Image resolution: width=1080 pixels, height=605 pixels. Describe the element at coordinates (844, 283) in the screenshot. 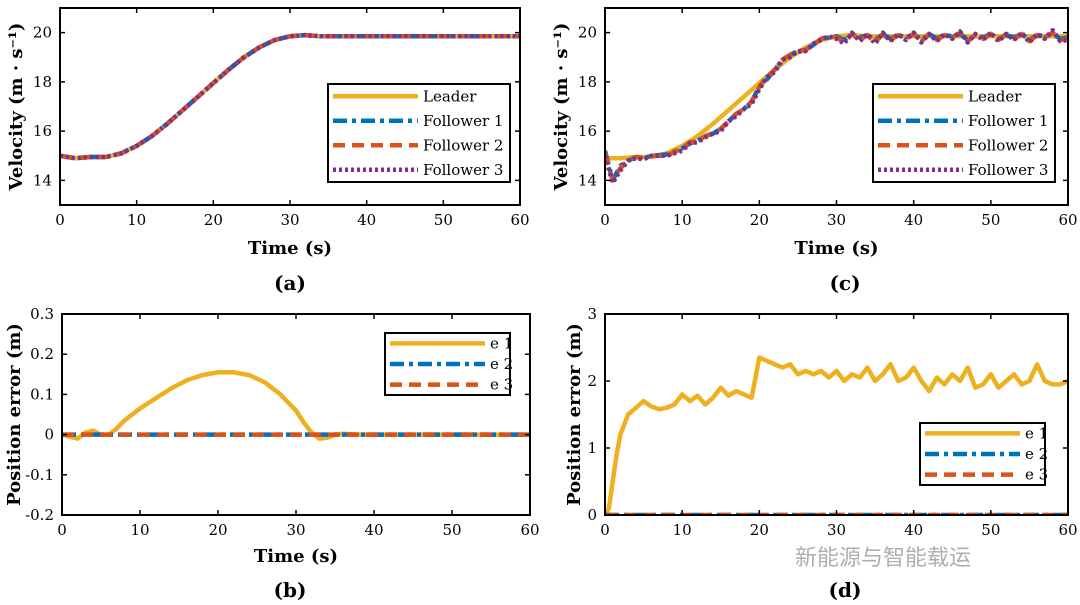

I see `panel-caption: (c)` at that location.